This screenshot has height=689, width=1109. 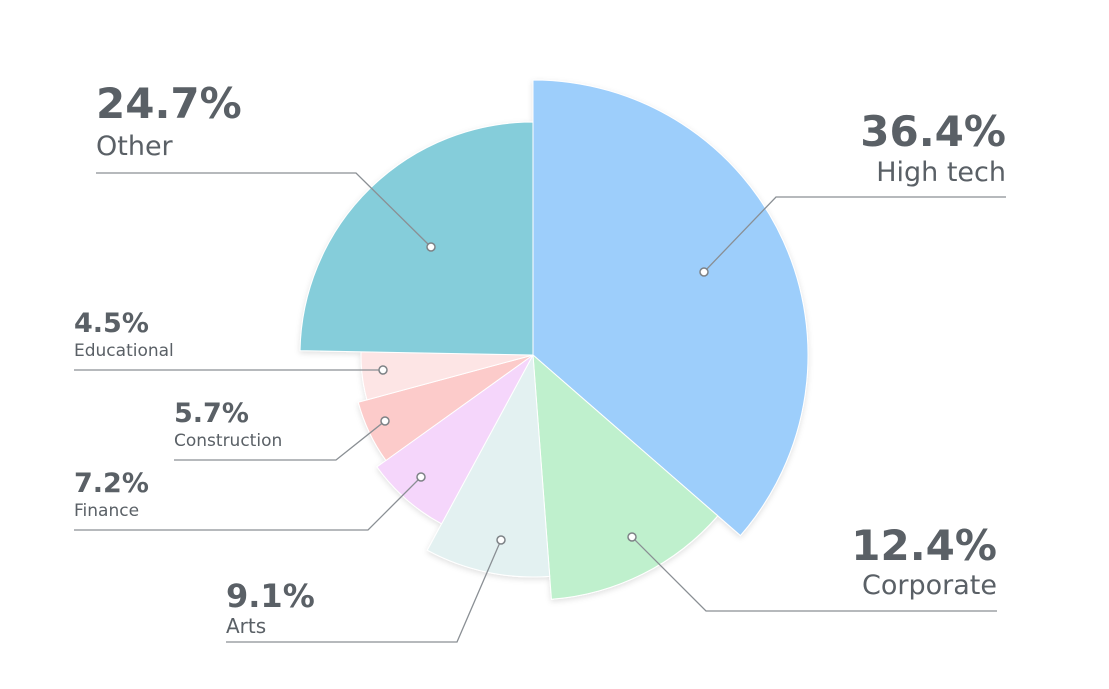 I want to click on callout-construction: 5.7%Construction, so click(x=282, y=429).